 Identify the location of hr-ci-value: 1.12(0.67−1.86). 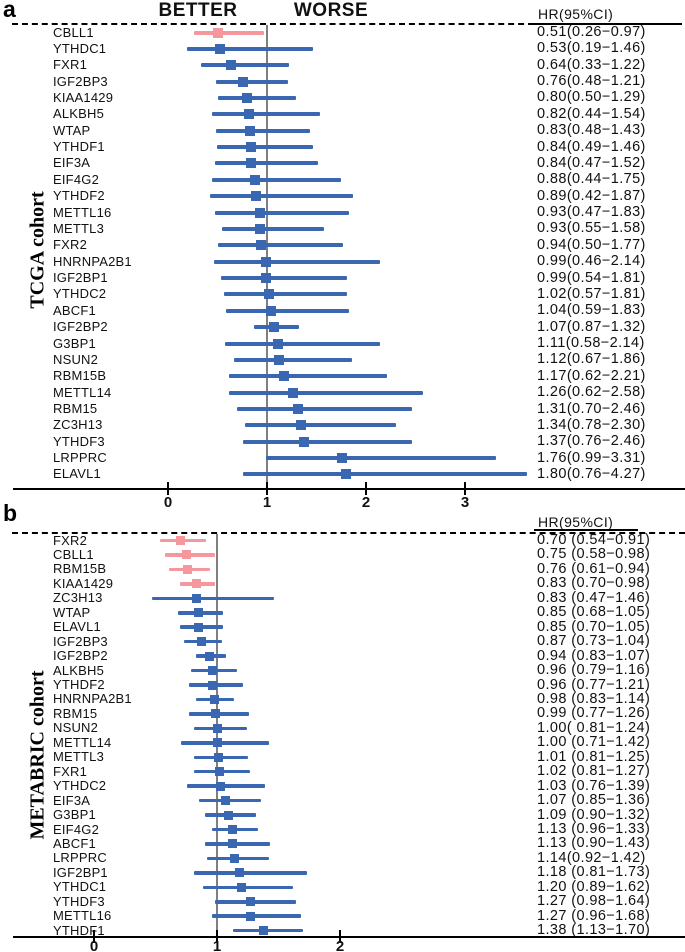
(591, 359).